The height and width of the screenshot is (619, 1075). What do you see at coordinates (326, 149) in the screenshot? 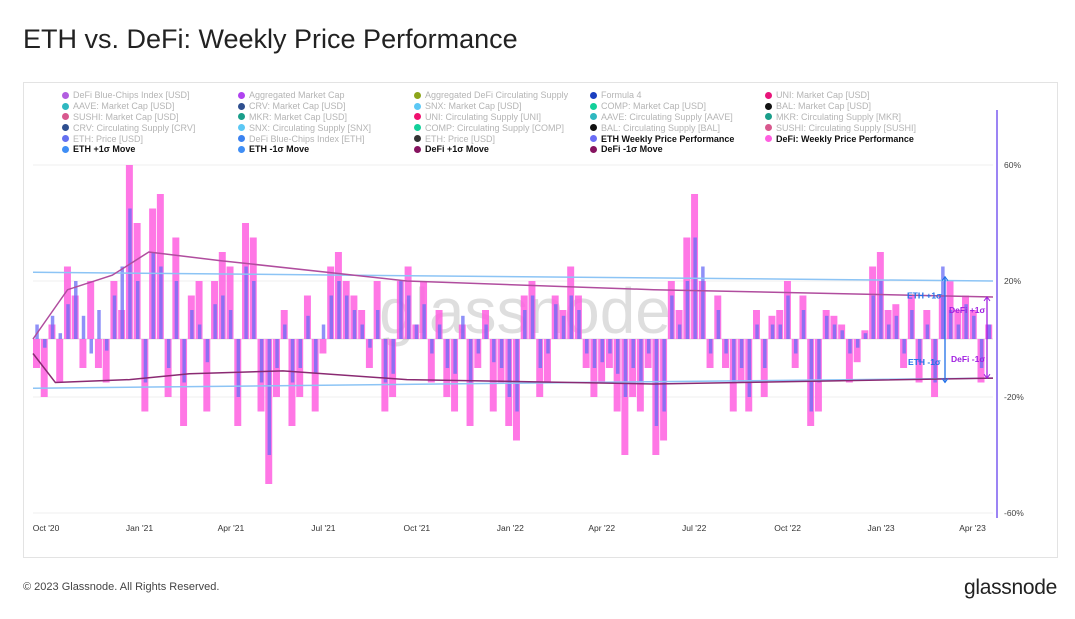
I see `legend-item: ETH -1σ Move` at bounding box center [326, 149].